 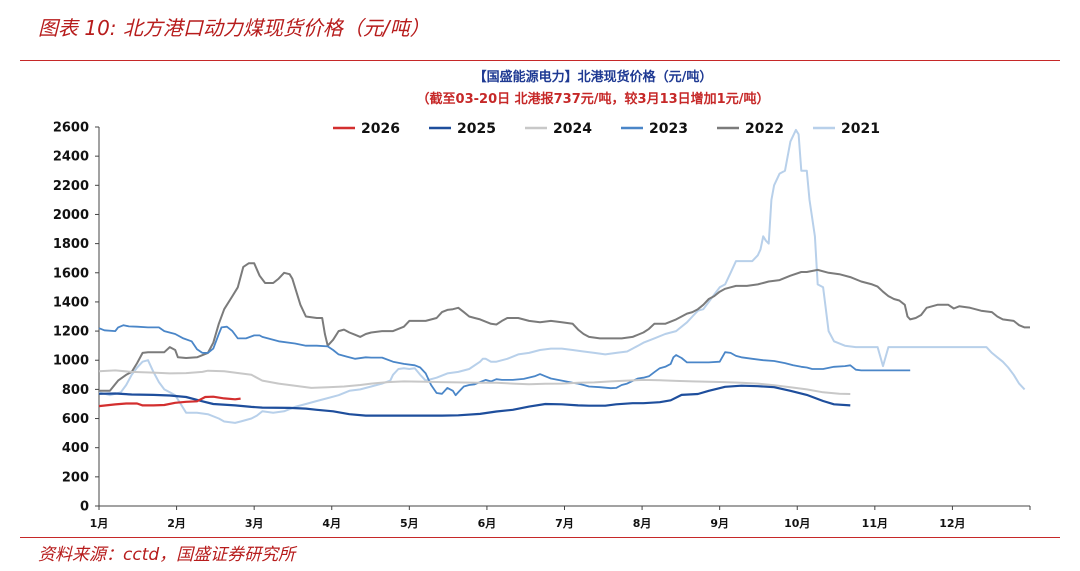 What do you see at coordinates (875, 523) in the screenshot?
I see `x-tick-label: 11月` at bounding box center [875, 523].